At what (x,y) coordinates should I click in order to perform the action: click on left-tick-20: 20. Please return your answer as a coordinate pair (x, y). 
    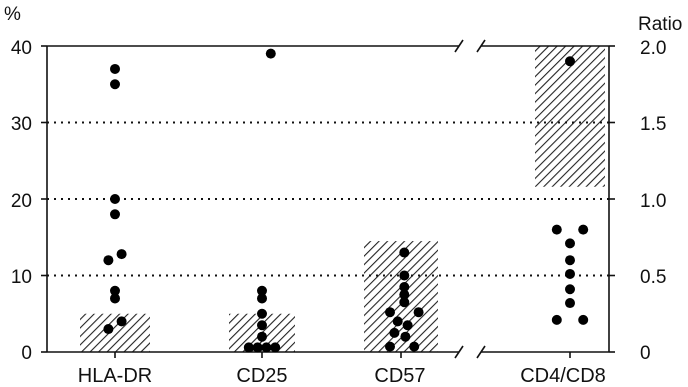
    Looking at the image, I should click on (21, 201).